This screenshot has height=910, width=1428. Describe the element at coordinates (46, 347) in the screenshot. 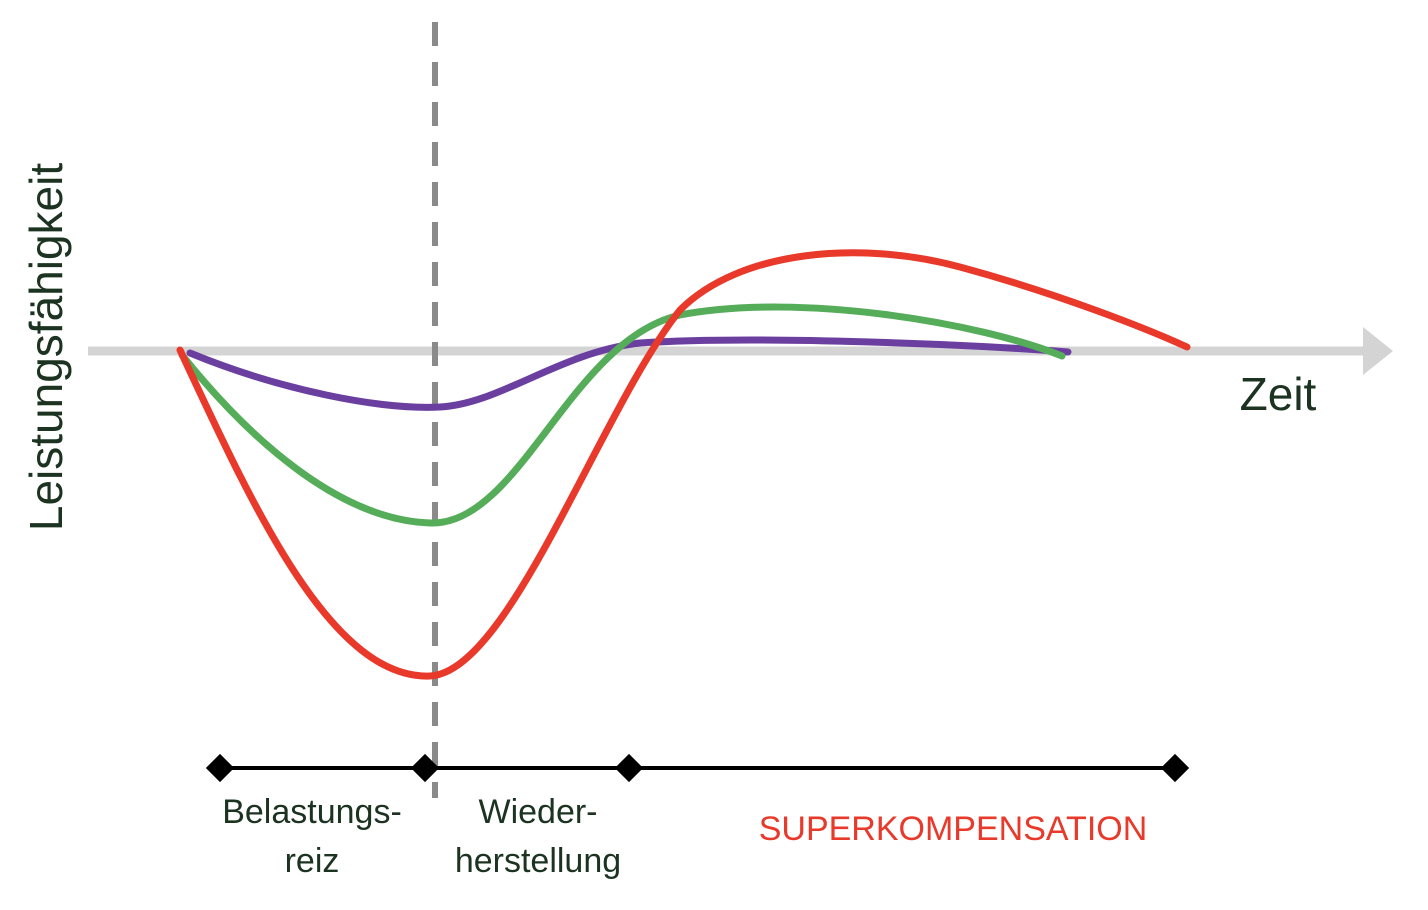

I see `y-axis-label: Leistungsfähigkeit` at that location.